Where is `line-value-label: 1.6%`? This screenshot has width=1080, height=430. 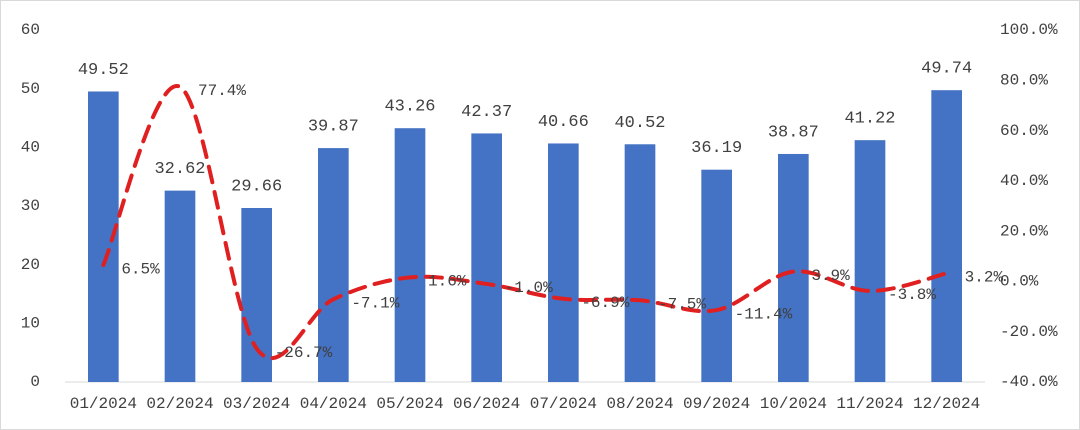
line-value-label: 1.6% is located at coordinates (447, 282).